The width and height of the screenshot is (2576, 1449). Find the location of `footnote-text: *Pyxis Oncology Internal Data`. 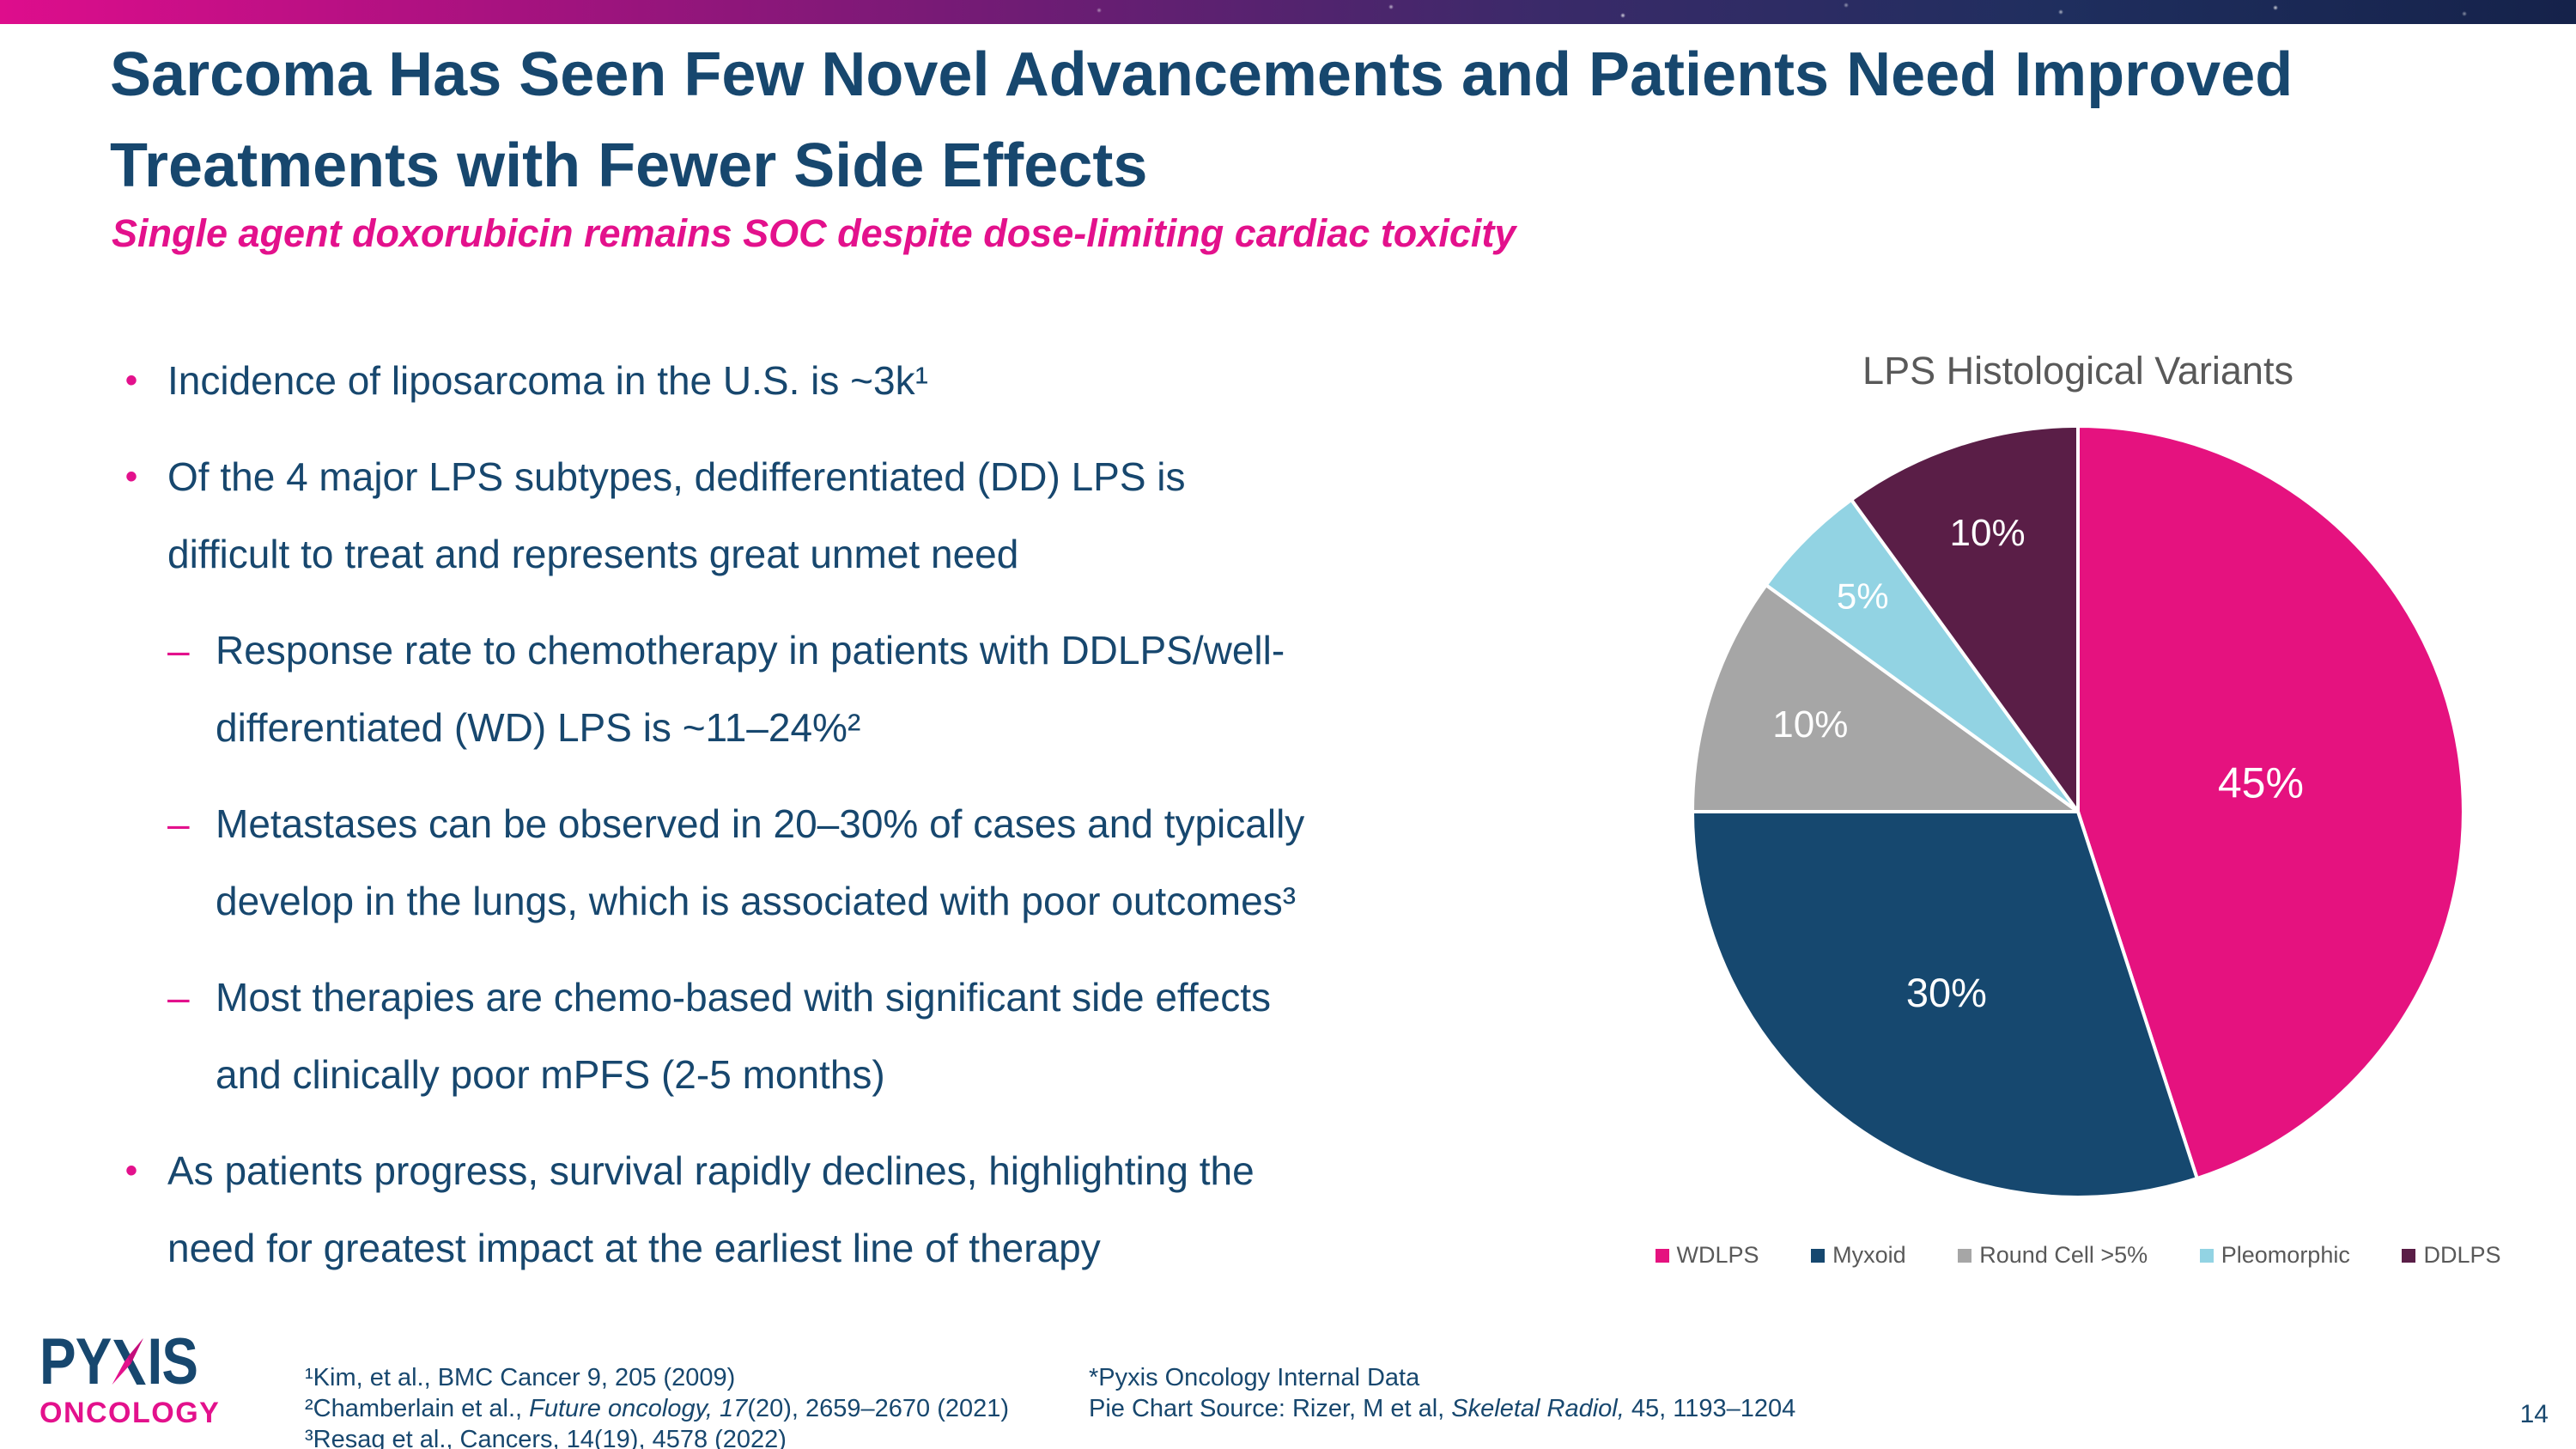

footnote-text: *Pyxis Oncology Internal Data is located at coordinates (1254, 1377).